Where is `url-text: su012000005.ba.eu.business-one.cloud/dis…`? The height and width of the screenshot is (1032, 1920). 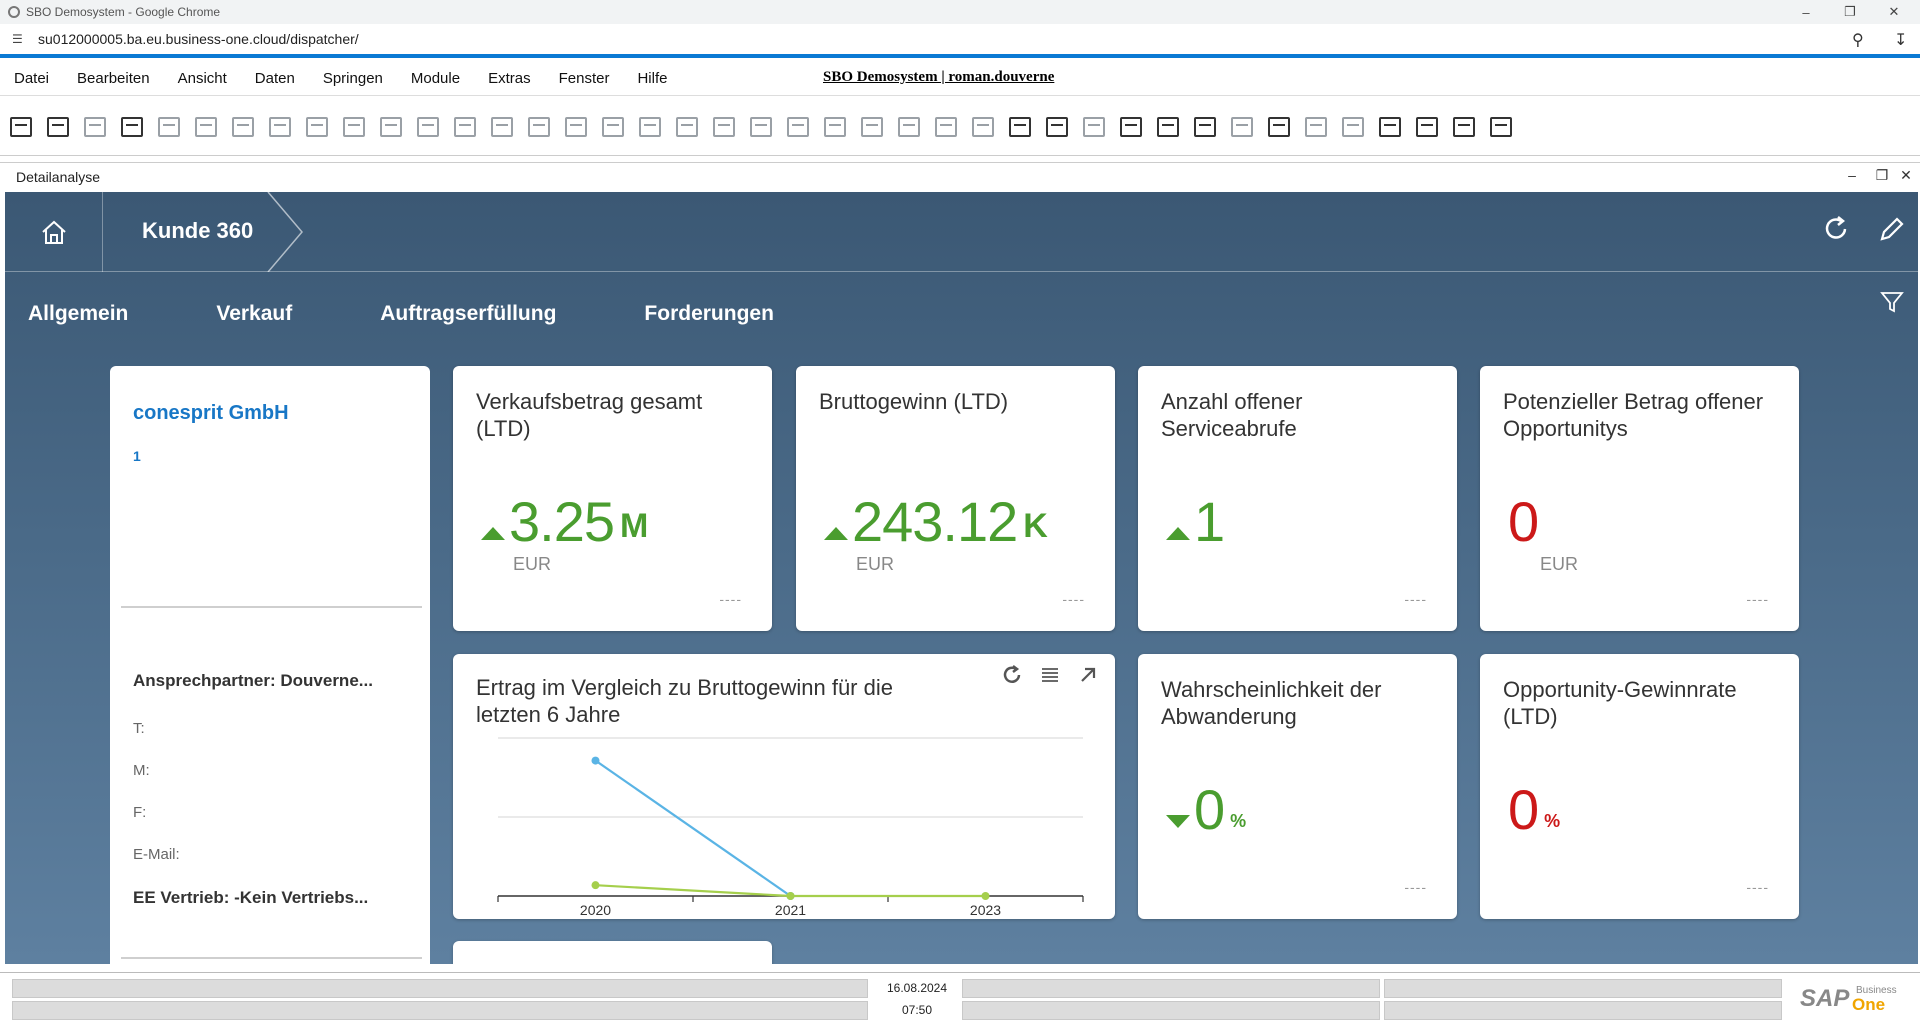 url-text: su012000005.ba.eu.business-one.cloud/dis… is located at coordinates (198, 39).